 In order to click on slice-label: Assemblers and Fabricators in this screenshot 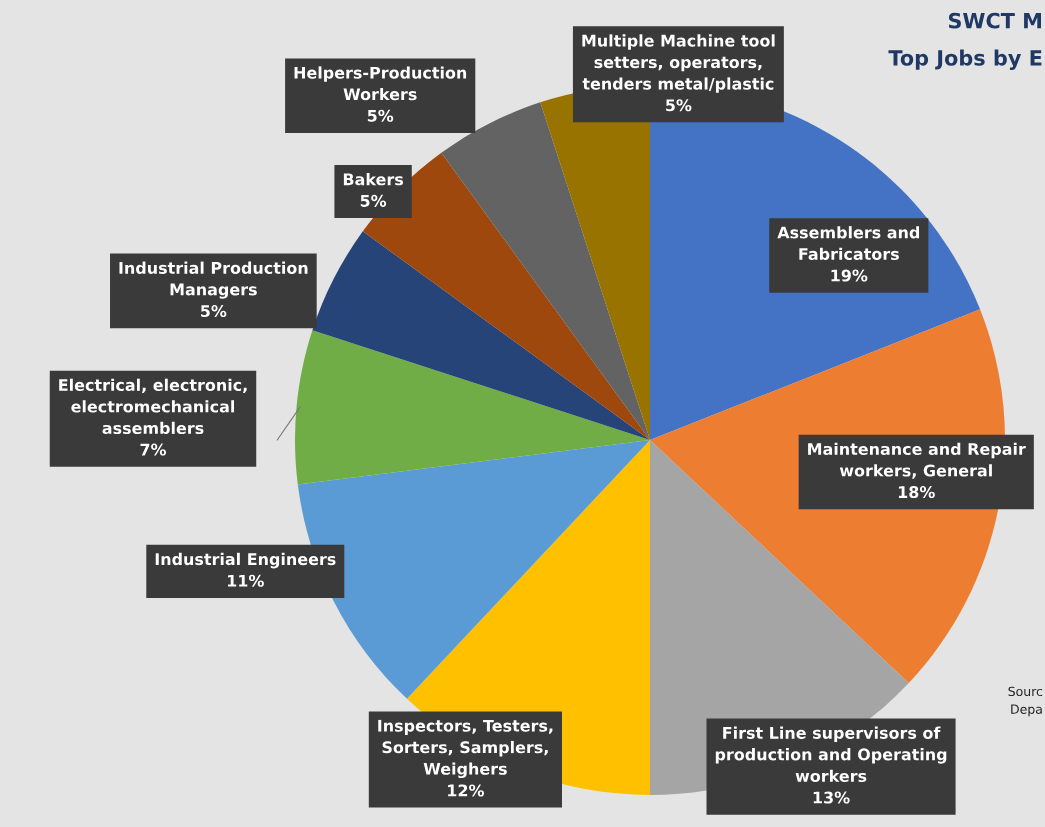, I will do `click(848, 243)`.